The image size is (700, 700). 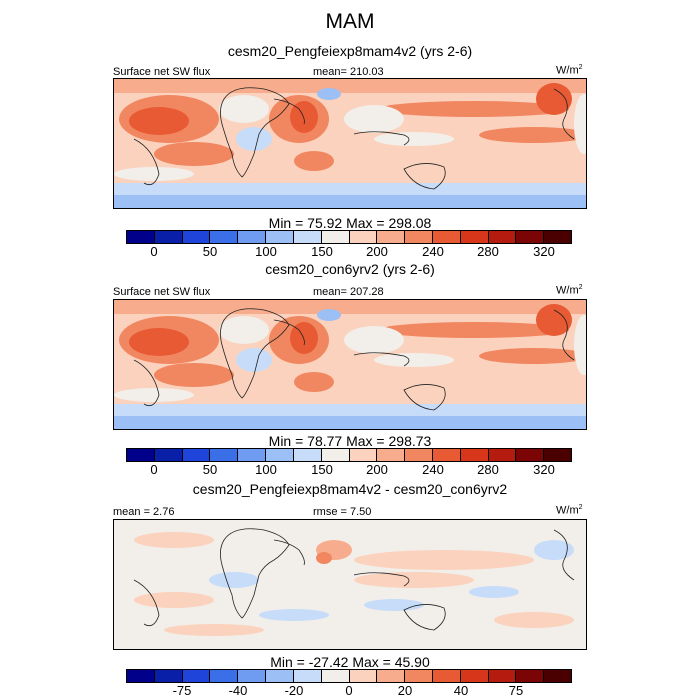 What do you see at coordinates (516, 690) in the screenshot?
I see `panel-3-colorbar-tick: 75` at bounding box center [516, 690].